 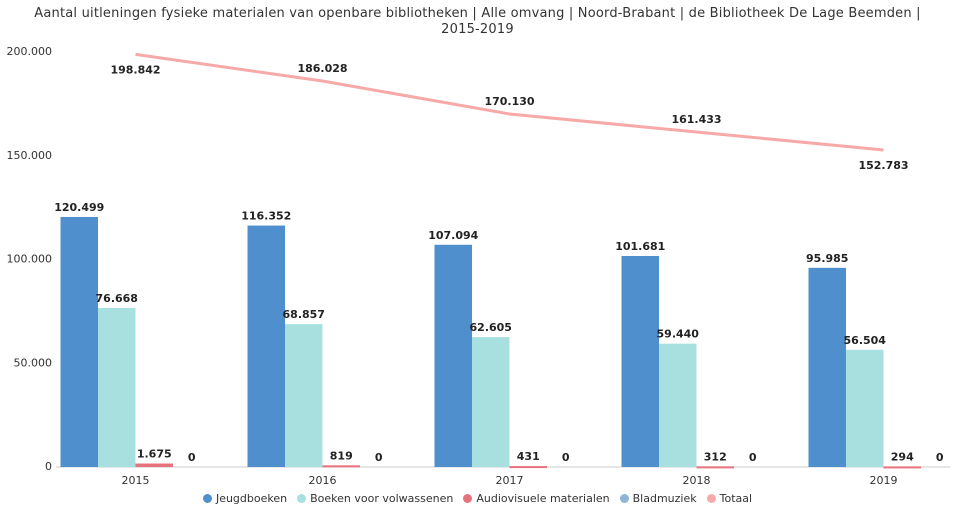 What do you see at coordinates (678, 334) in the screenshot?
I see `value-label: 59.440` at bounding box center [678, 334].